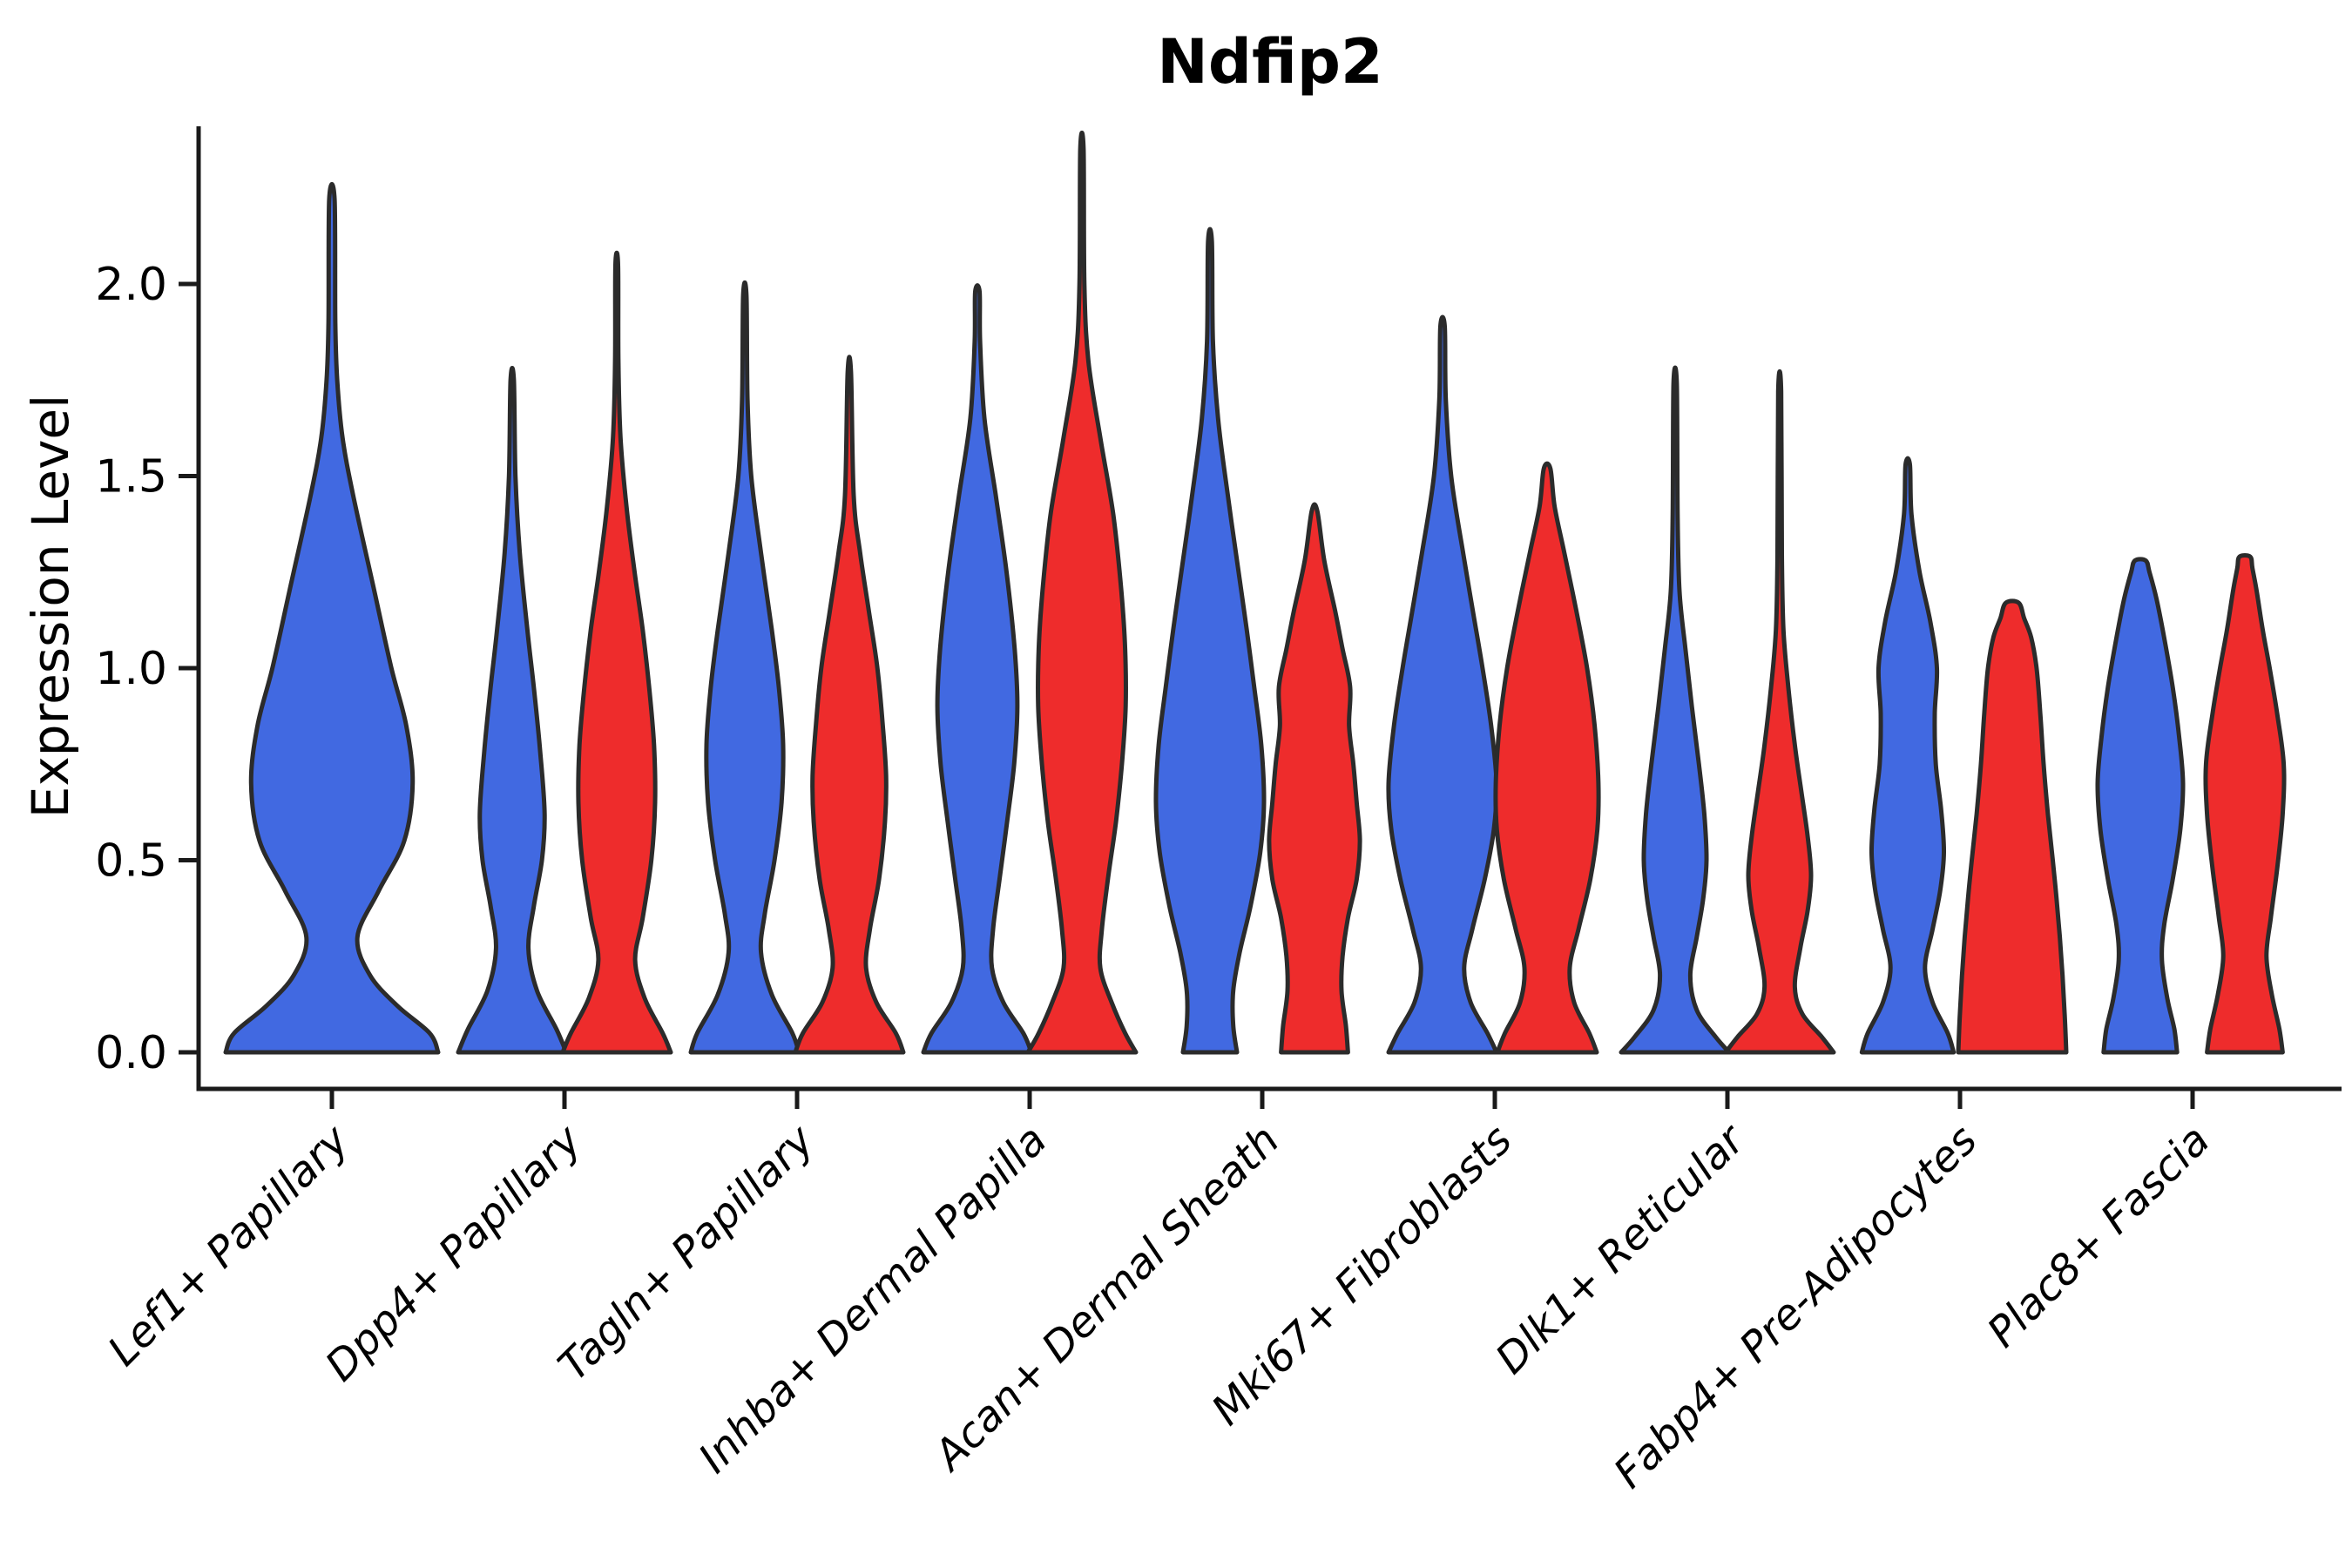 The image size is (2352, 1568). Describe the element at coordinates (2245, 803) in the screenshot. I see `violin-plac8-fascia-red` at that location.